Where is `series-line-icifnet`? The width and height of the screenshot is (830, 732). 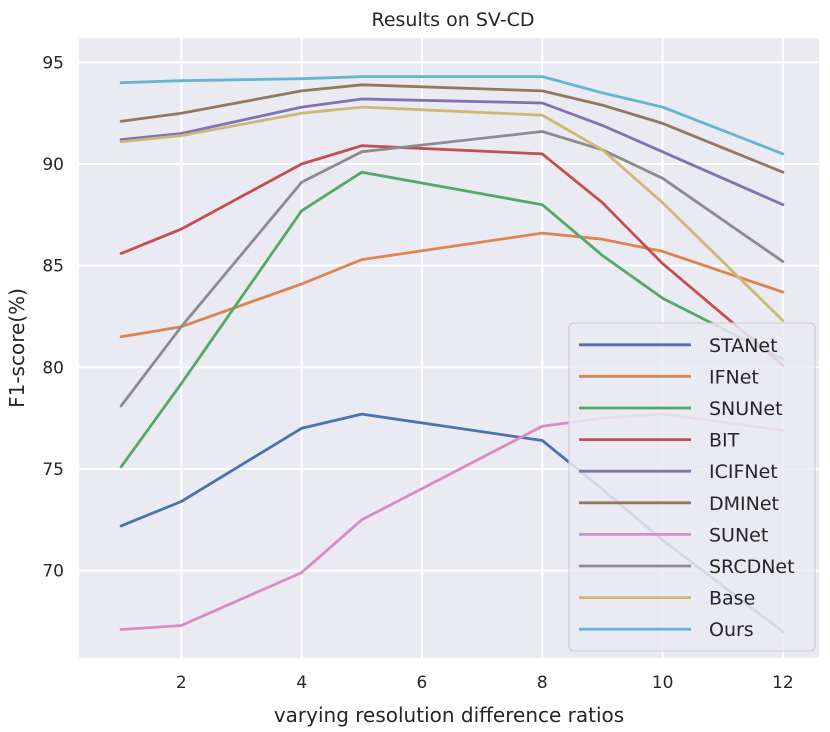
series-line-icifnet is located at coordinates (452, 152).